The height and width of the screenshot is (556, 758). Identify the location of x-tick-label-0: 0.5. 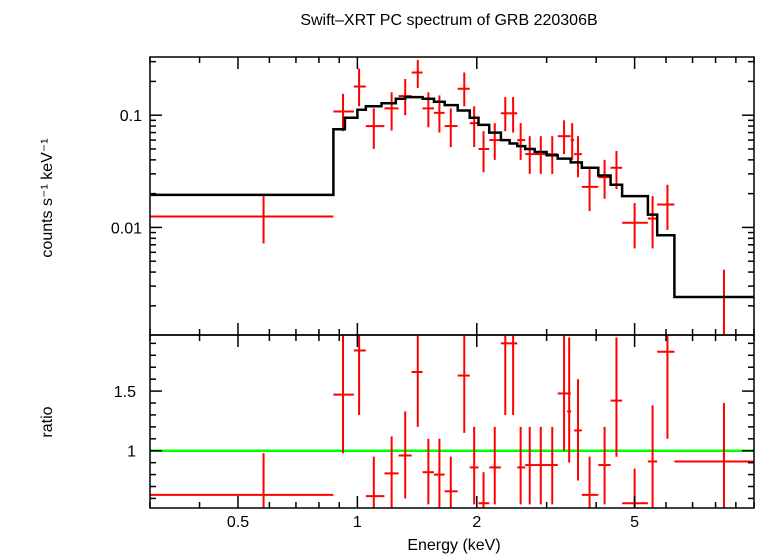
(238, 522).